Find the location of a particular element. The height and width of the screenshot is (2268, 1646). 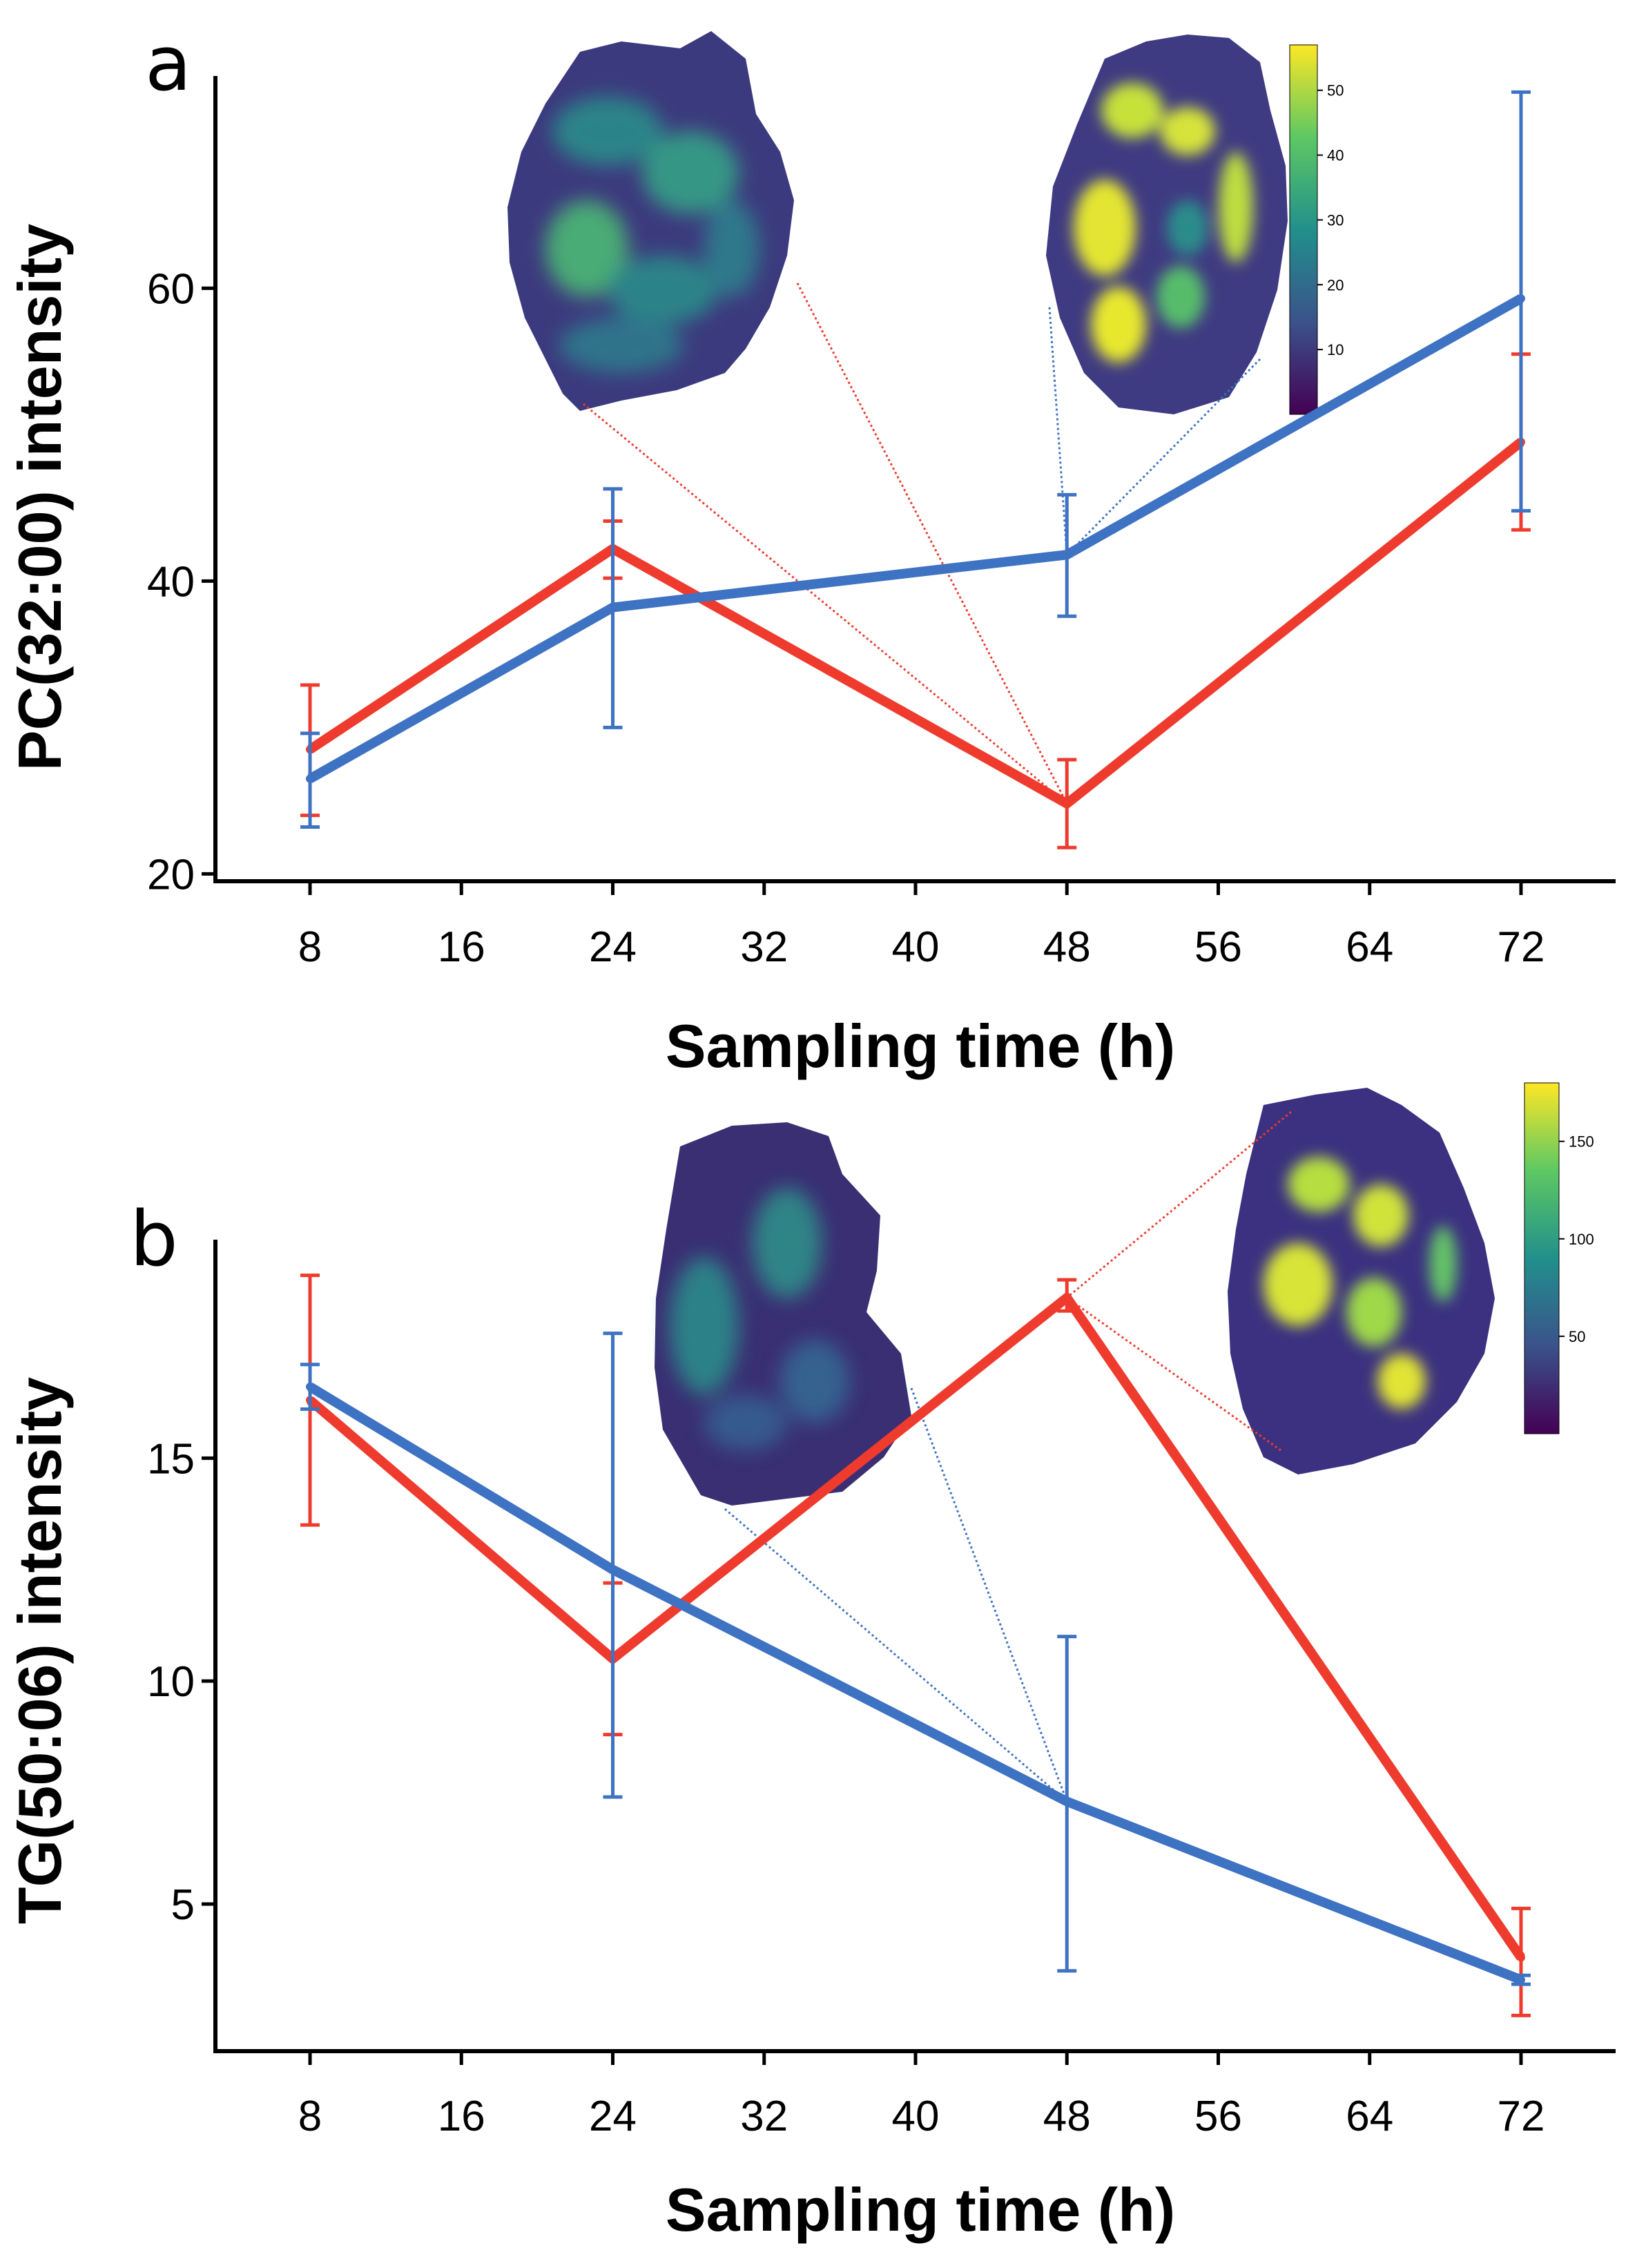

panel-a-letter: a is located at coordinates (168, 63).